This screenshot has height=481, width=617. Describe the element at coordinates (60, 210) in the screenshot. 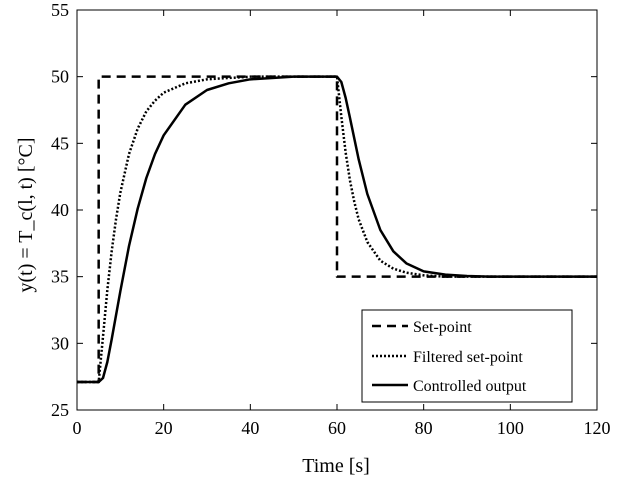

I see `y-tick-label: 40` at that location.